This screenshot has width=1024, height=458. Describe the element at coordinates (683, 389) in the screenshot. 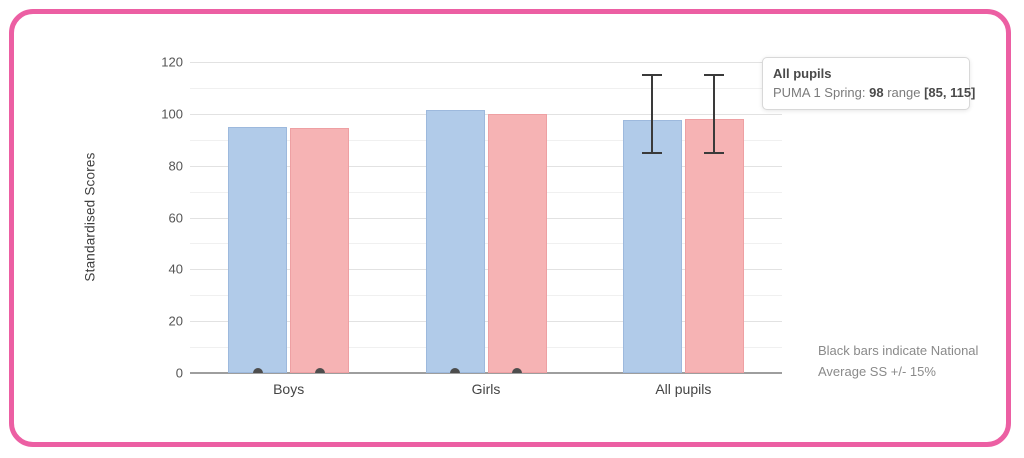

I see `x-label-all-pupils: All pupils` at that location.